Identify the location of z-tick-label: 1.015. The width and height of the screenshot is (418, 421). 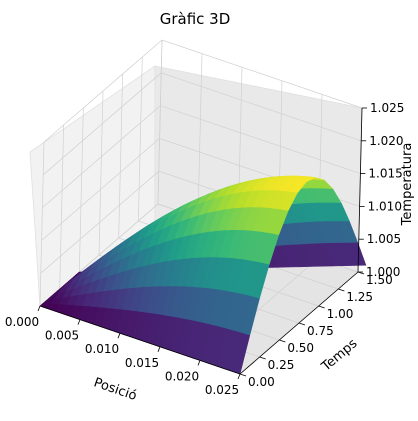
(385, 174).